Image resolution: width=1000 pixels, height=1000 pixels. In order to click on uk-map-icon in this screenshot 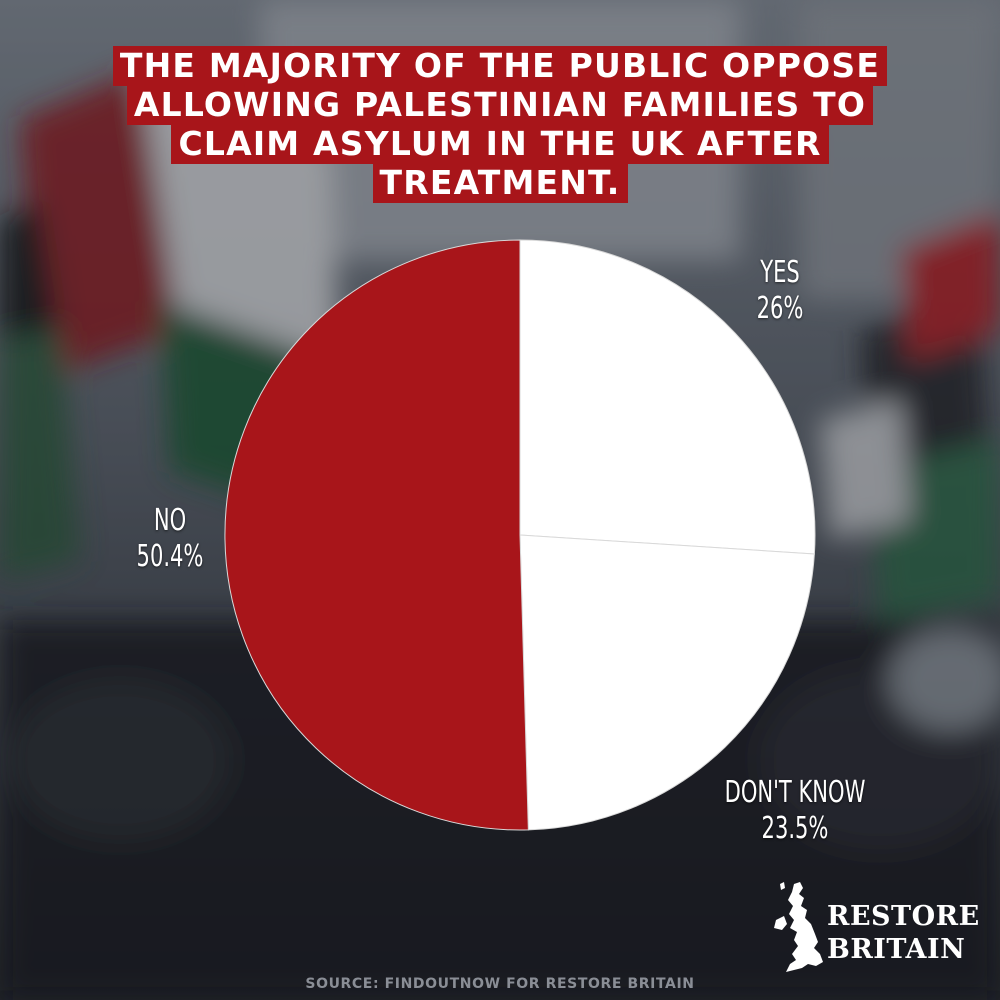, I will do `click(798, 927)`.